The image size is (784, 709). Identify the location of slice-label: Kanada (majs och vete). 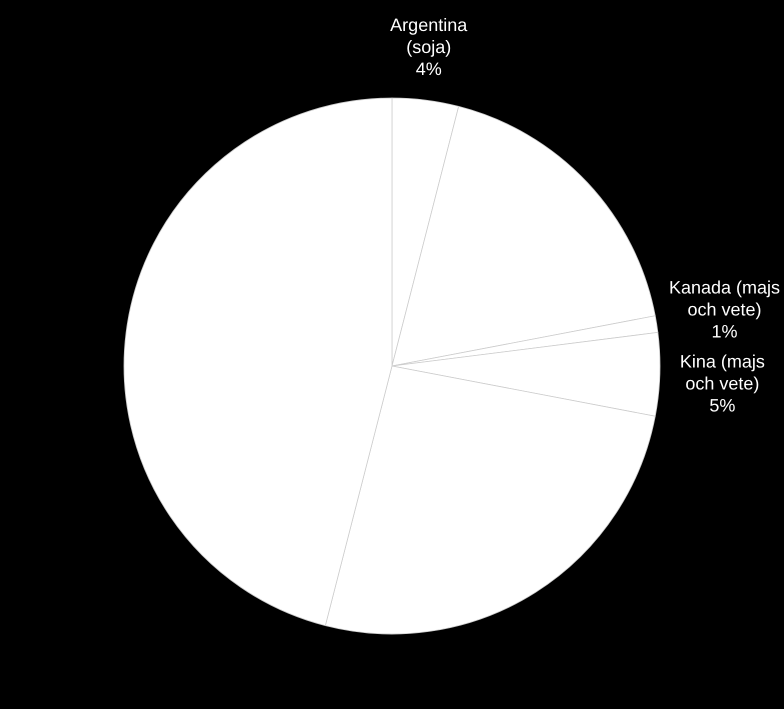
(724, 299).